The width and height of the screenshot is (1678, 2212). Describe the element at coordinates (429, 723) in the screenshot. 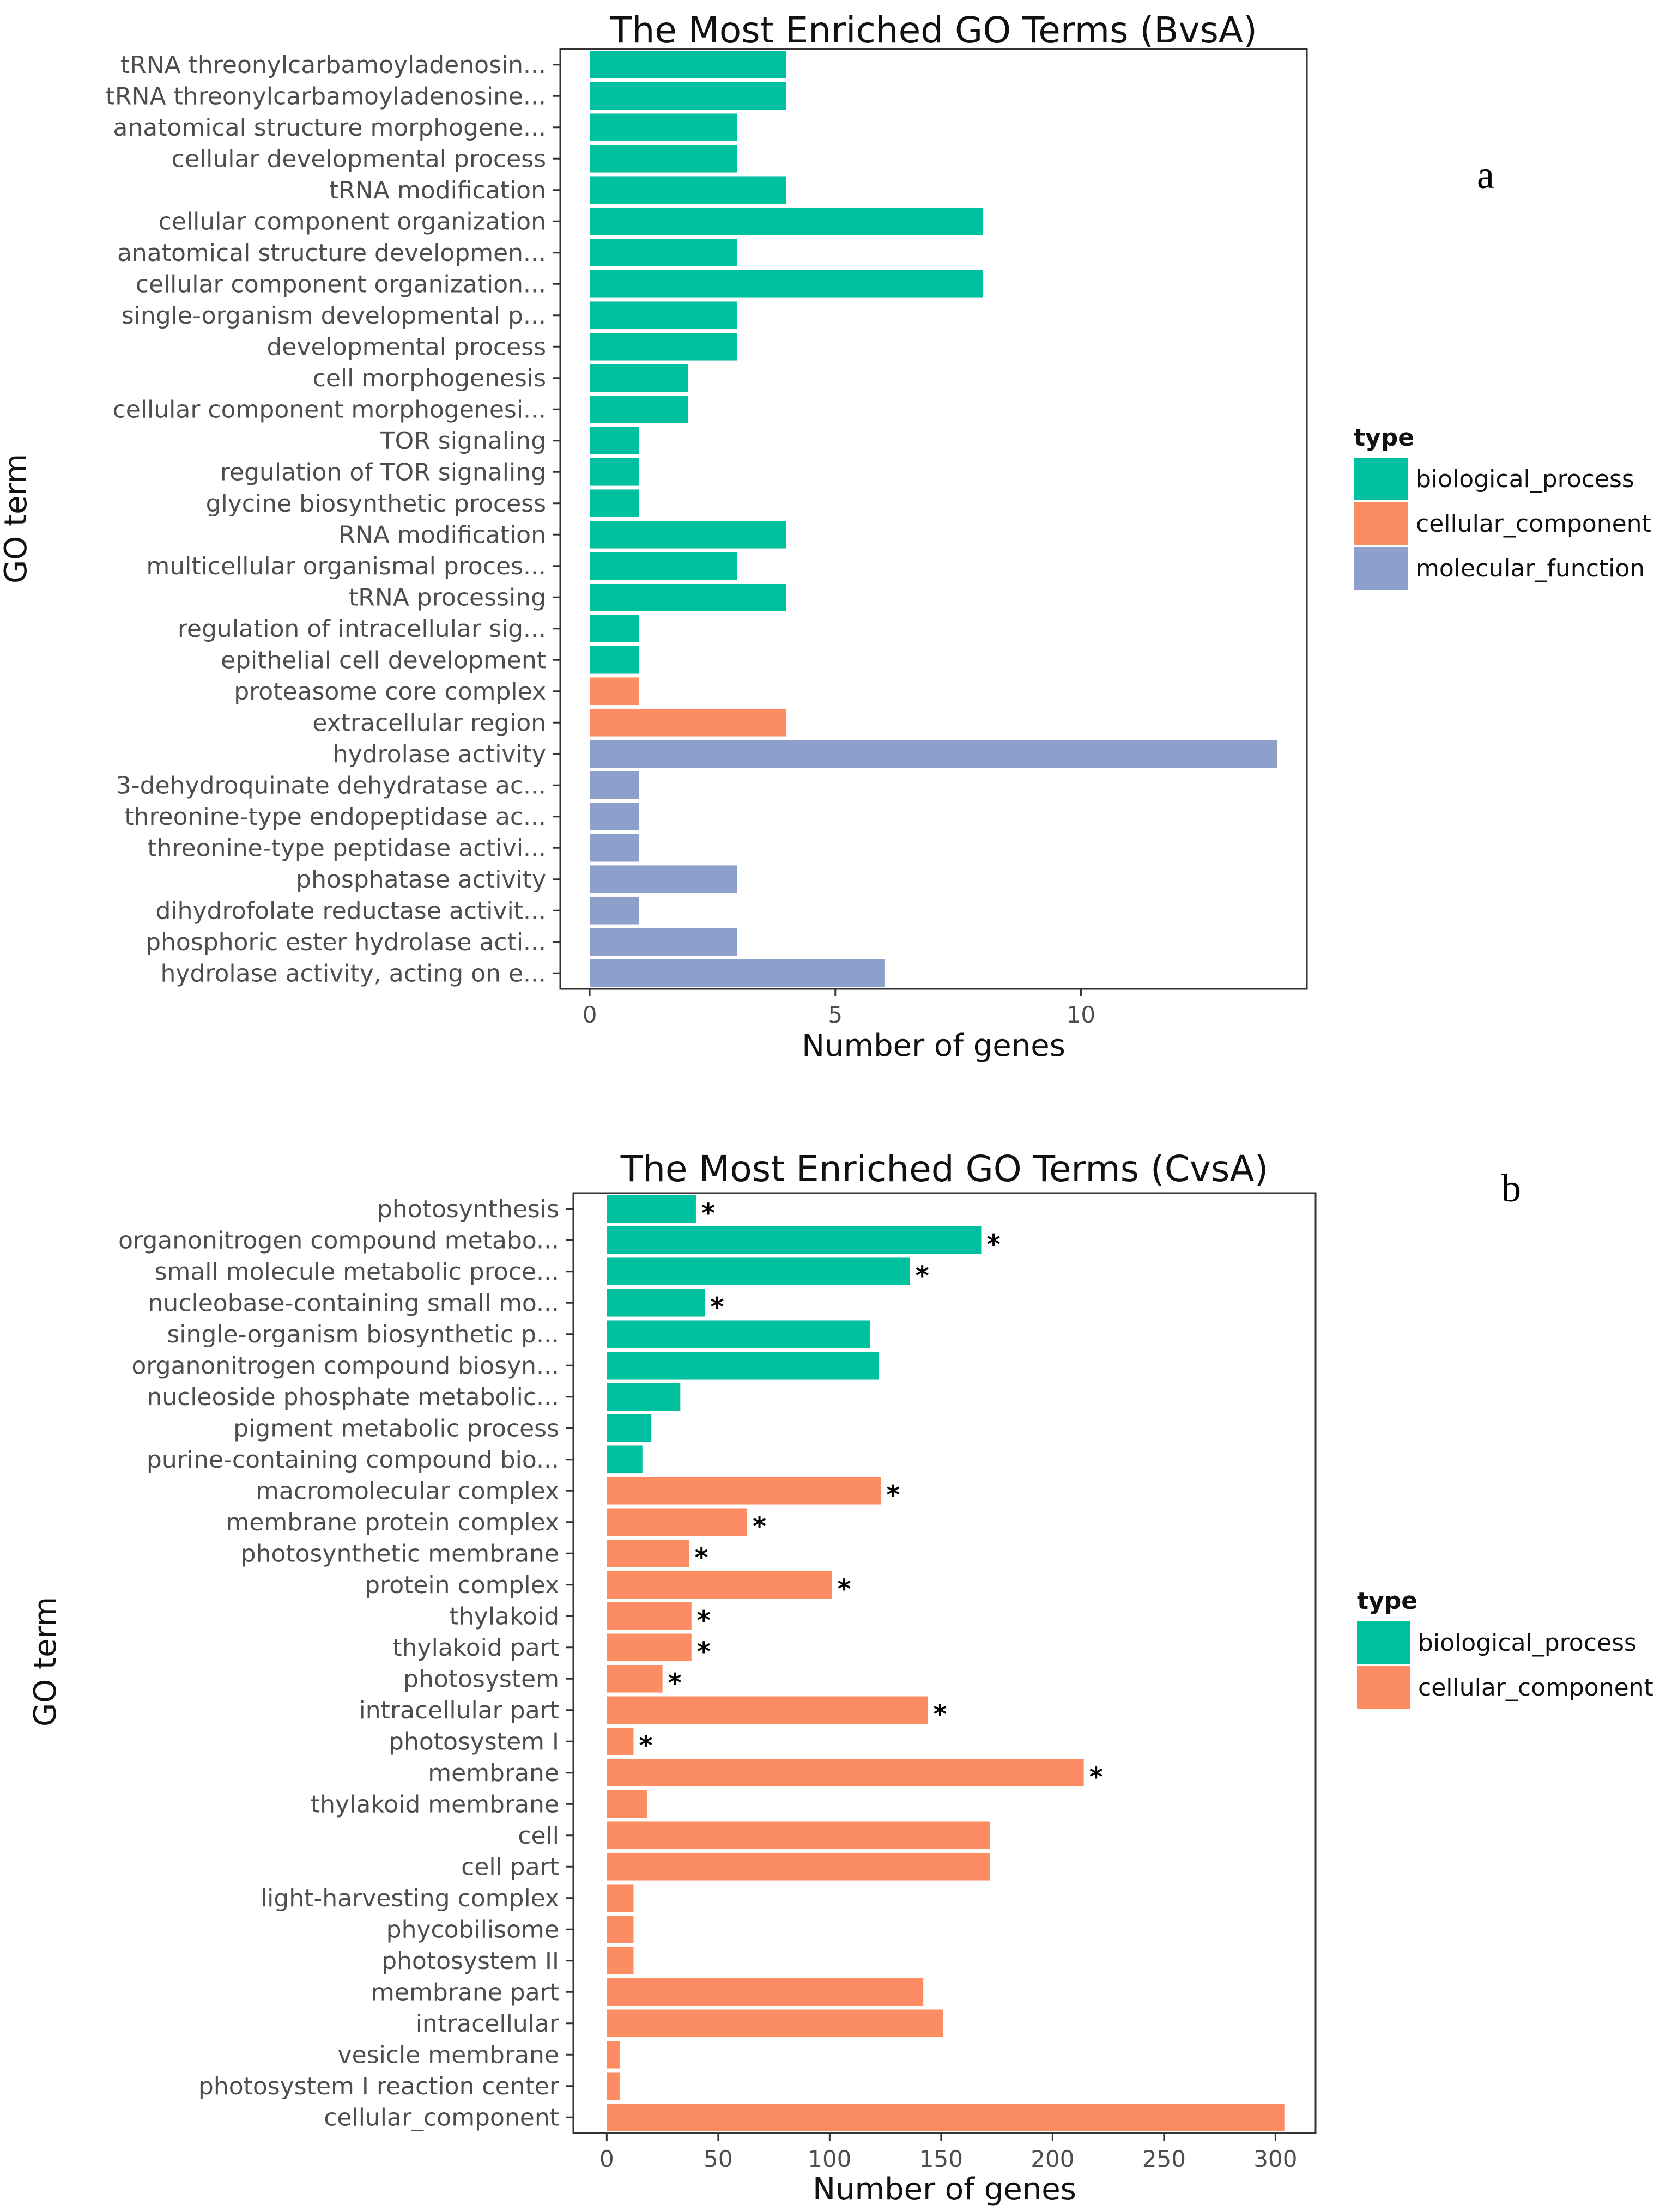

I see `category-label: extracellular region` at that location.